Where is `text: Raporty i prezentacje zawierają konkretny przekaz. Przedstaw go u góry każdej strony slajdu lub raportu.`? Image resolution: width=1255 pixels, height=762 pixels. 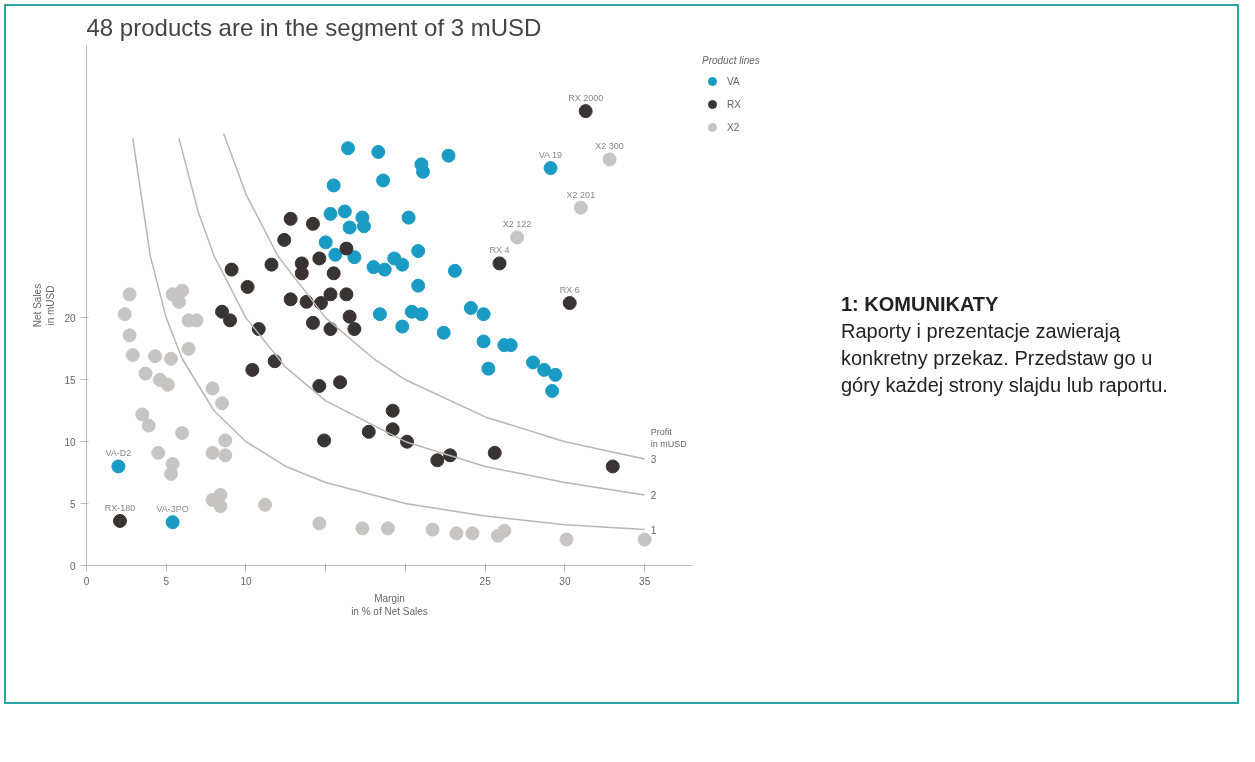
text: Raporty i prezentacje zawierają konkretny przekaz. Przedstaw go u góry każdej strony slajdu lub raportu. is located at coordinates (1005, 358).